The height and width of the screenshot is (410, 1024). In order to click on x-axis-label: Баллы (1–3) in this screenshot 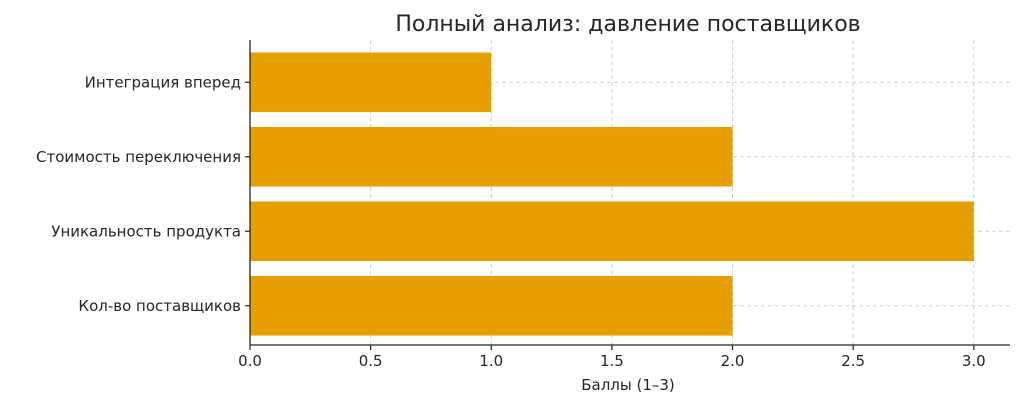, I will do `click(628, 385)`.